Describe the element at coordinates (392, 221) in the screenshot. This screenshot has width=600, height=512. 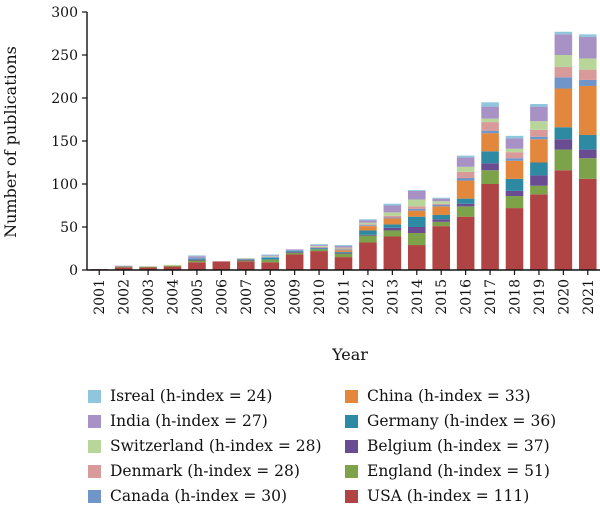
I see `bar-segment-2013-s4` at that location.